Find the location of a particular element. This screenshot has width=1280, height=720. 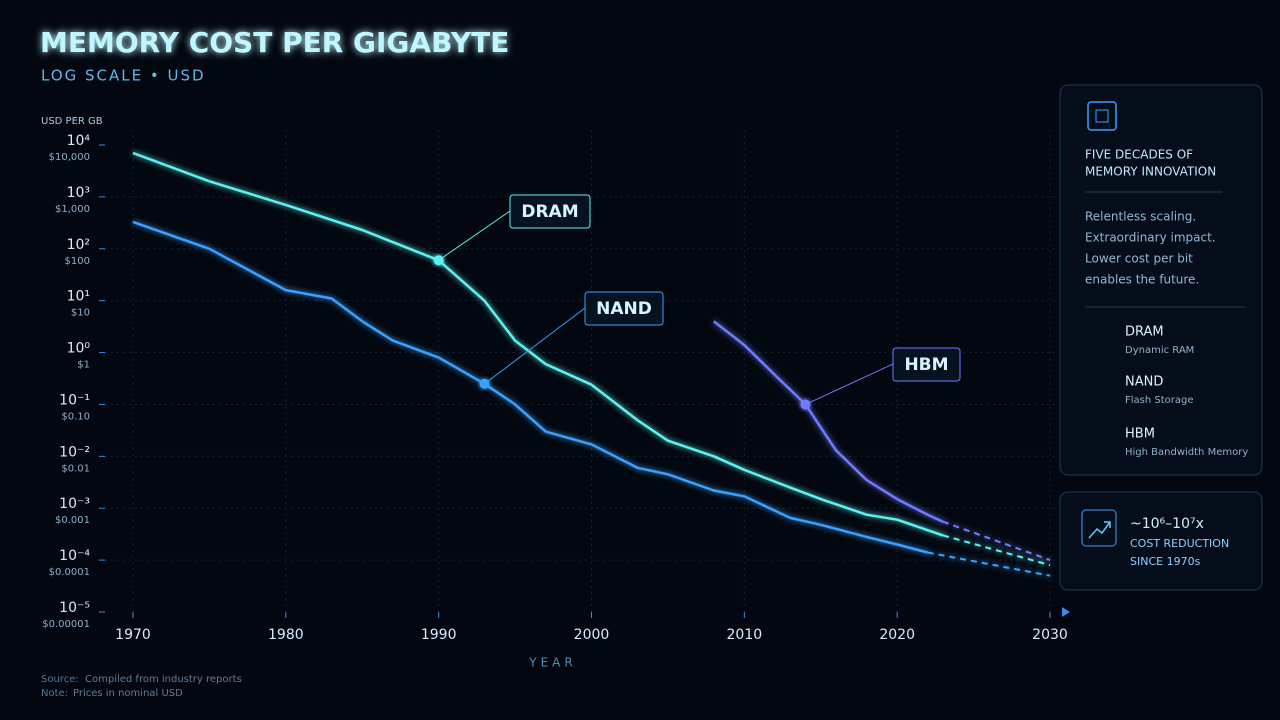

y-tick-sublabel: $100 is located at coordinates (77, 261).